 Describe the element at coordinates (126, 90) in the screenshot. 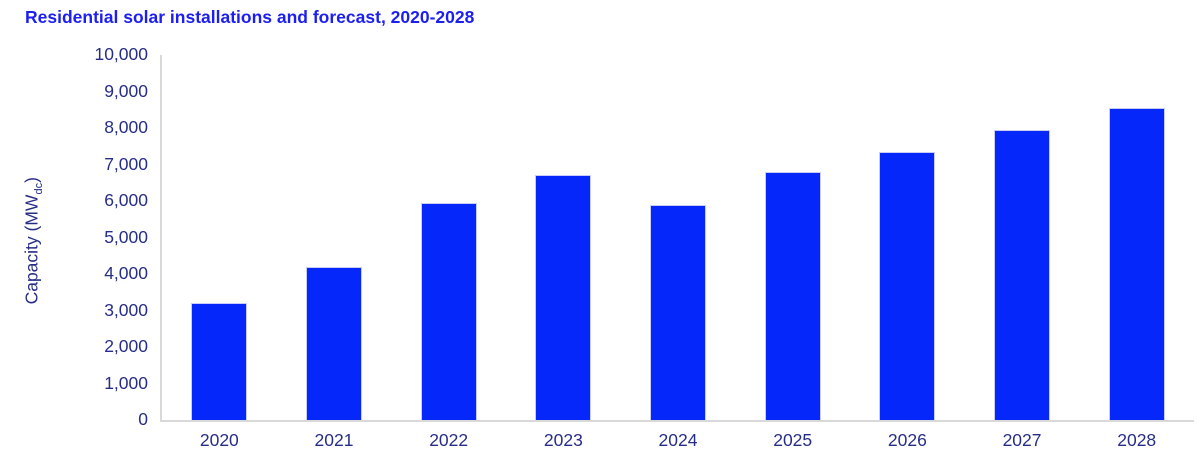

I see `y-axis-tick-label: 9,000` at that location.